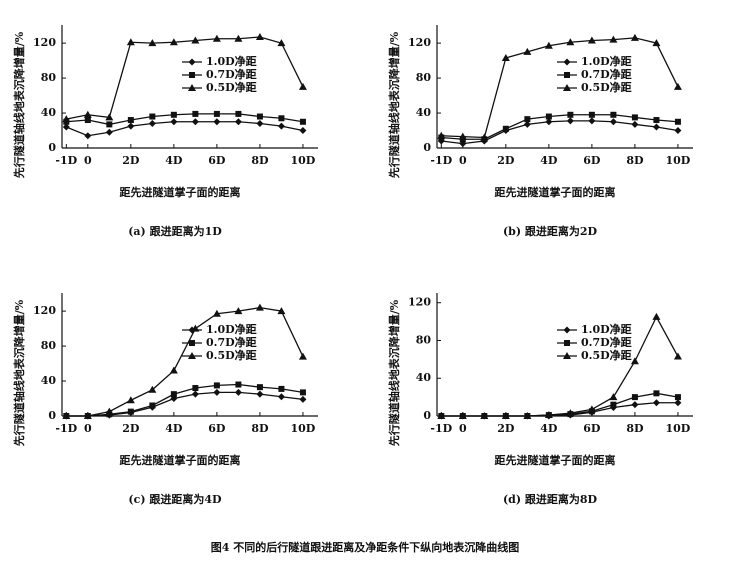 This screenshot has height=565, width=730. Describe the element at coordinates (19, 104) in the screenshot. I see `y-axis-label: 先行隧道轴线地表沉降增量/%` at that location.